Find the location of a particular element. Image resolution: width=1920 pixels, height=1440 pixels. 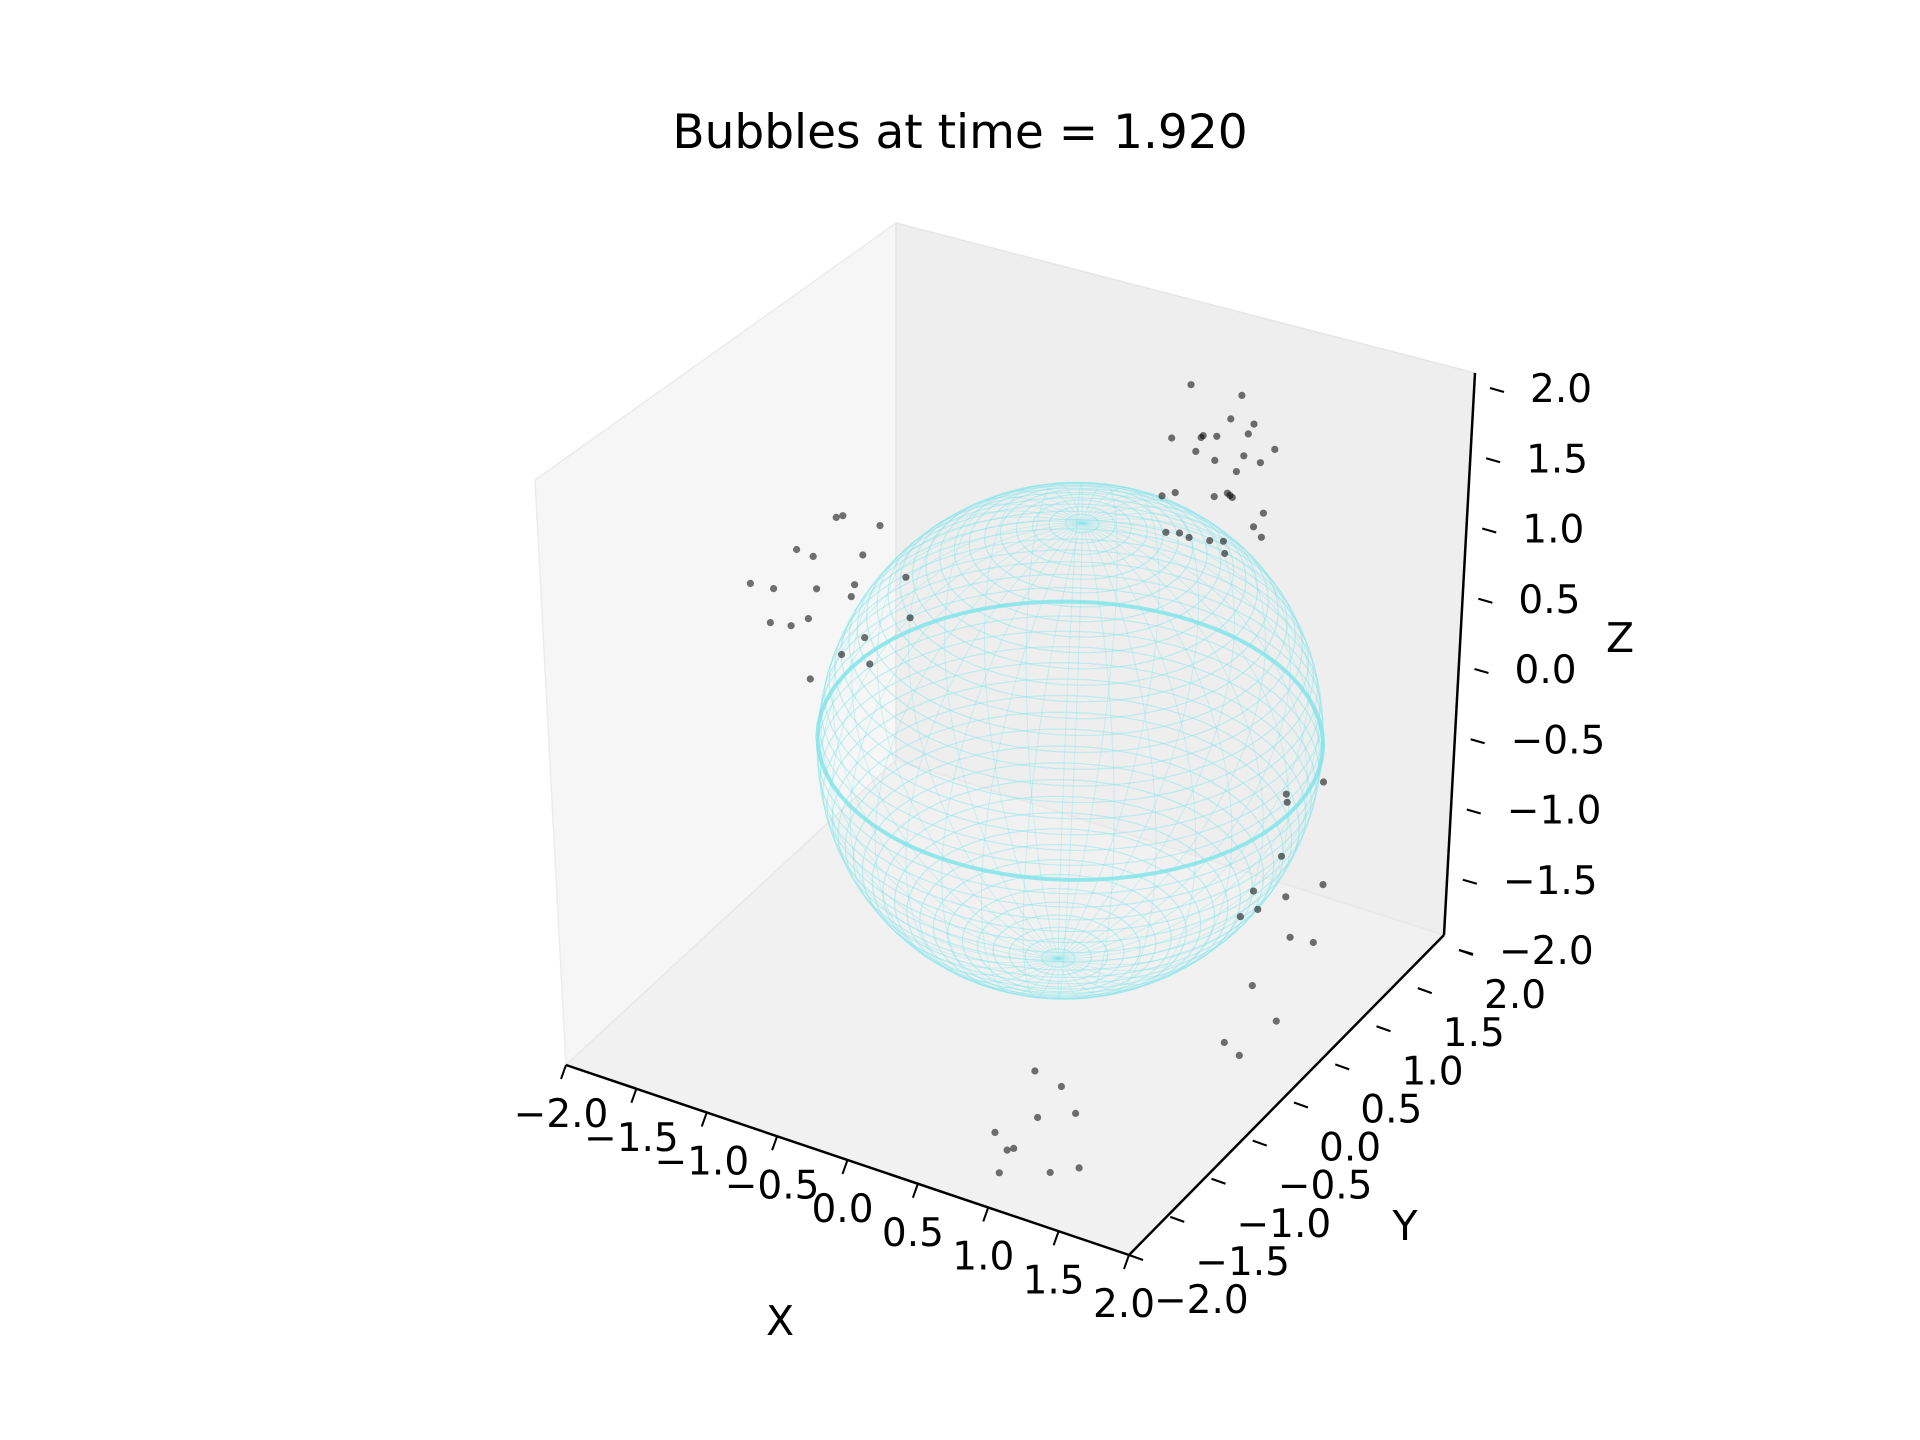

x-tick-label: 1.5 is located at coordinates (1054, 1280).